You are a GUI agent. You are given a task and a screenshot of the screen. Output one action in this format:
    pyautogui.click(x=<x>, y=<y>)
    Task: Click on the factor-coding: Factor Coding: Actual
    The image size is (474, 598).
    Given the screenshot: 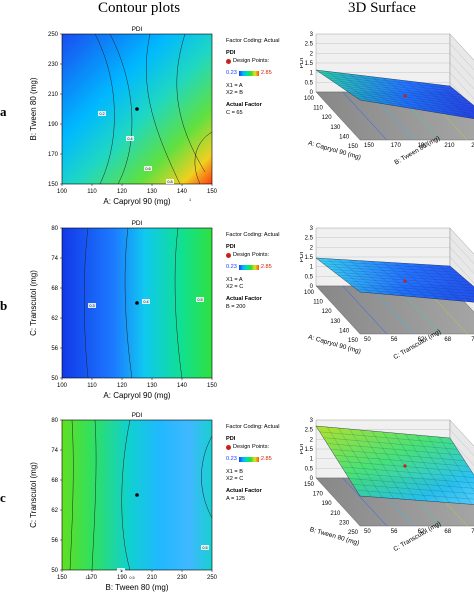 What is the action you would take?
    pyautogui.click(x=253, y=41)
    